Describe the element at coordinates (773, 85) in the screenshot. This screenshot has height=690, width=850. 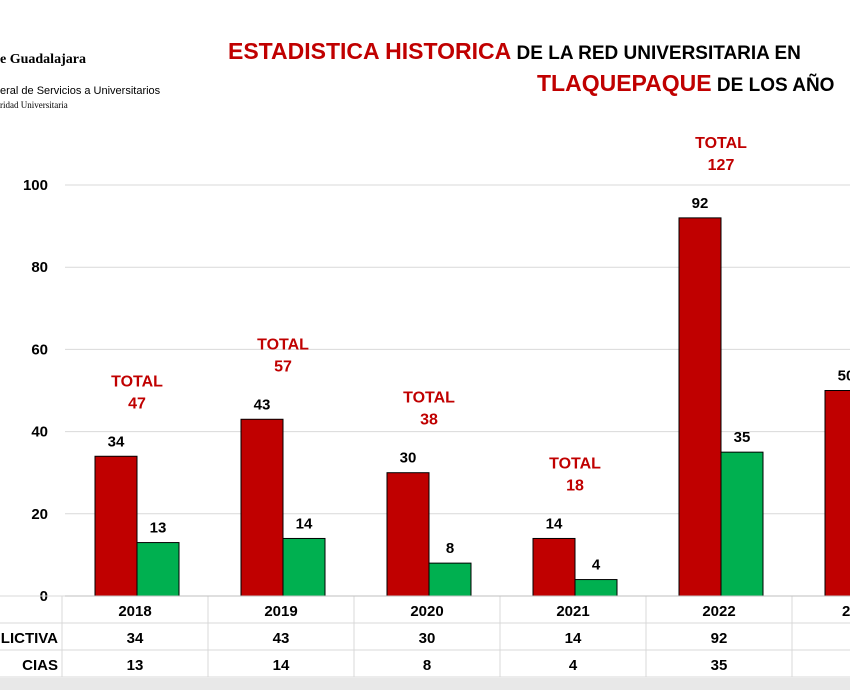
I see `title-rest-2: DE LOS AÑO` at that location.